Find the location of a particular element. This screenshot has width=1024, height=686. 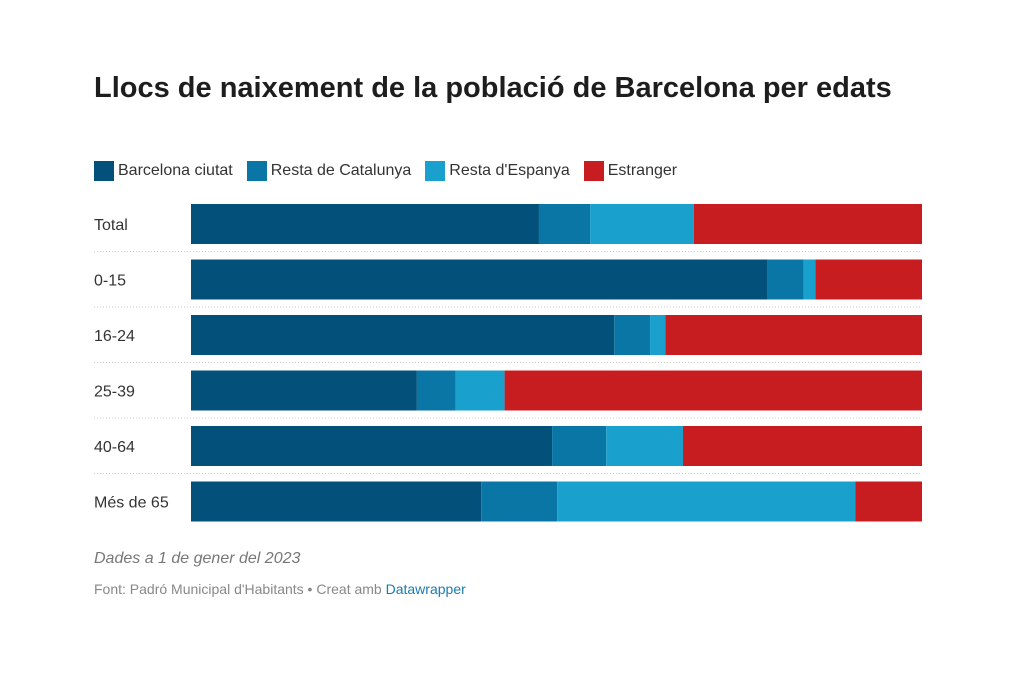

legend-item: Resta de Catalunya is located at coordinates (329, 171).